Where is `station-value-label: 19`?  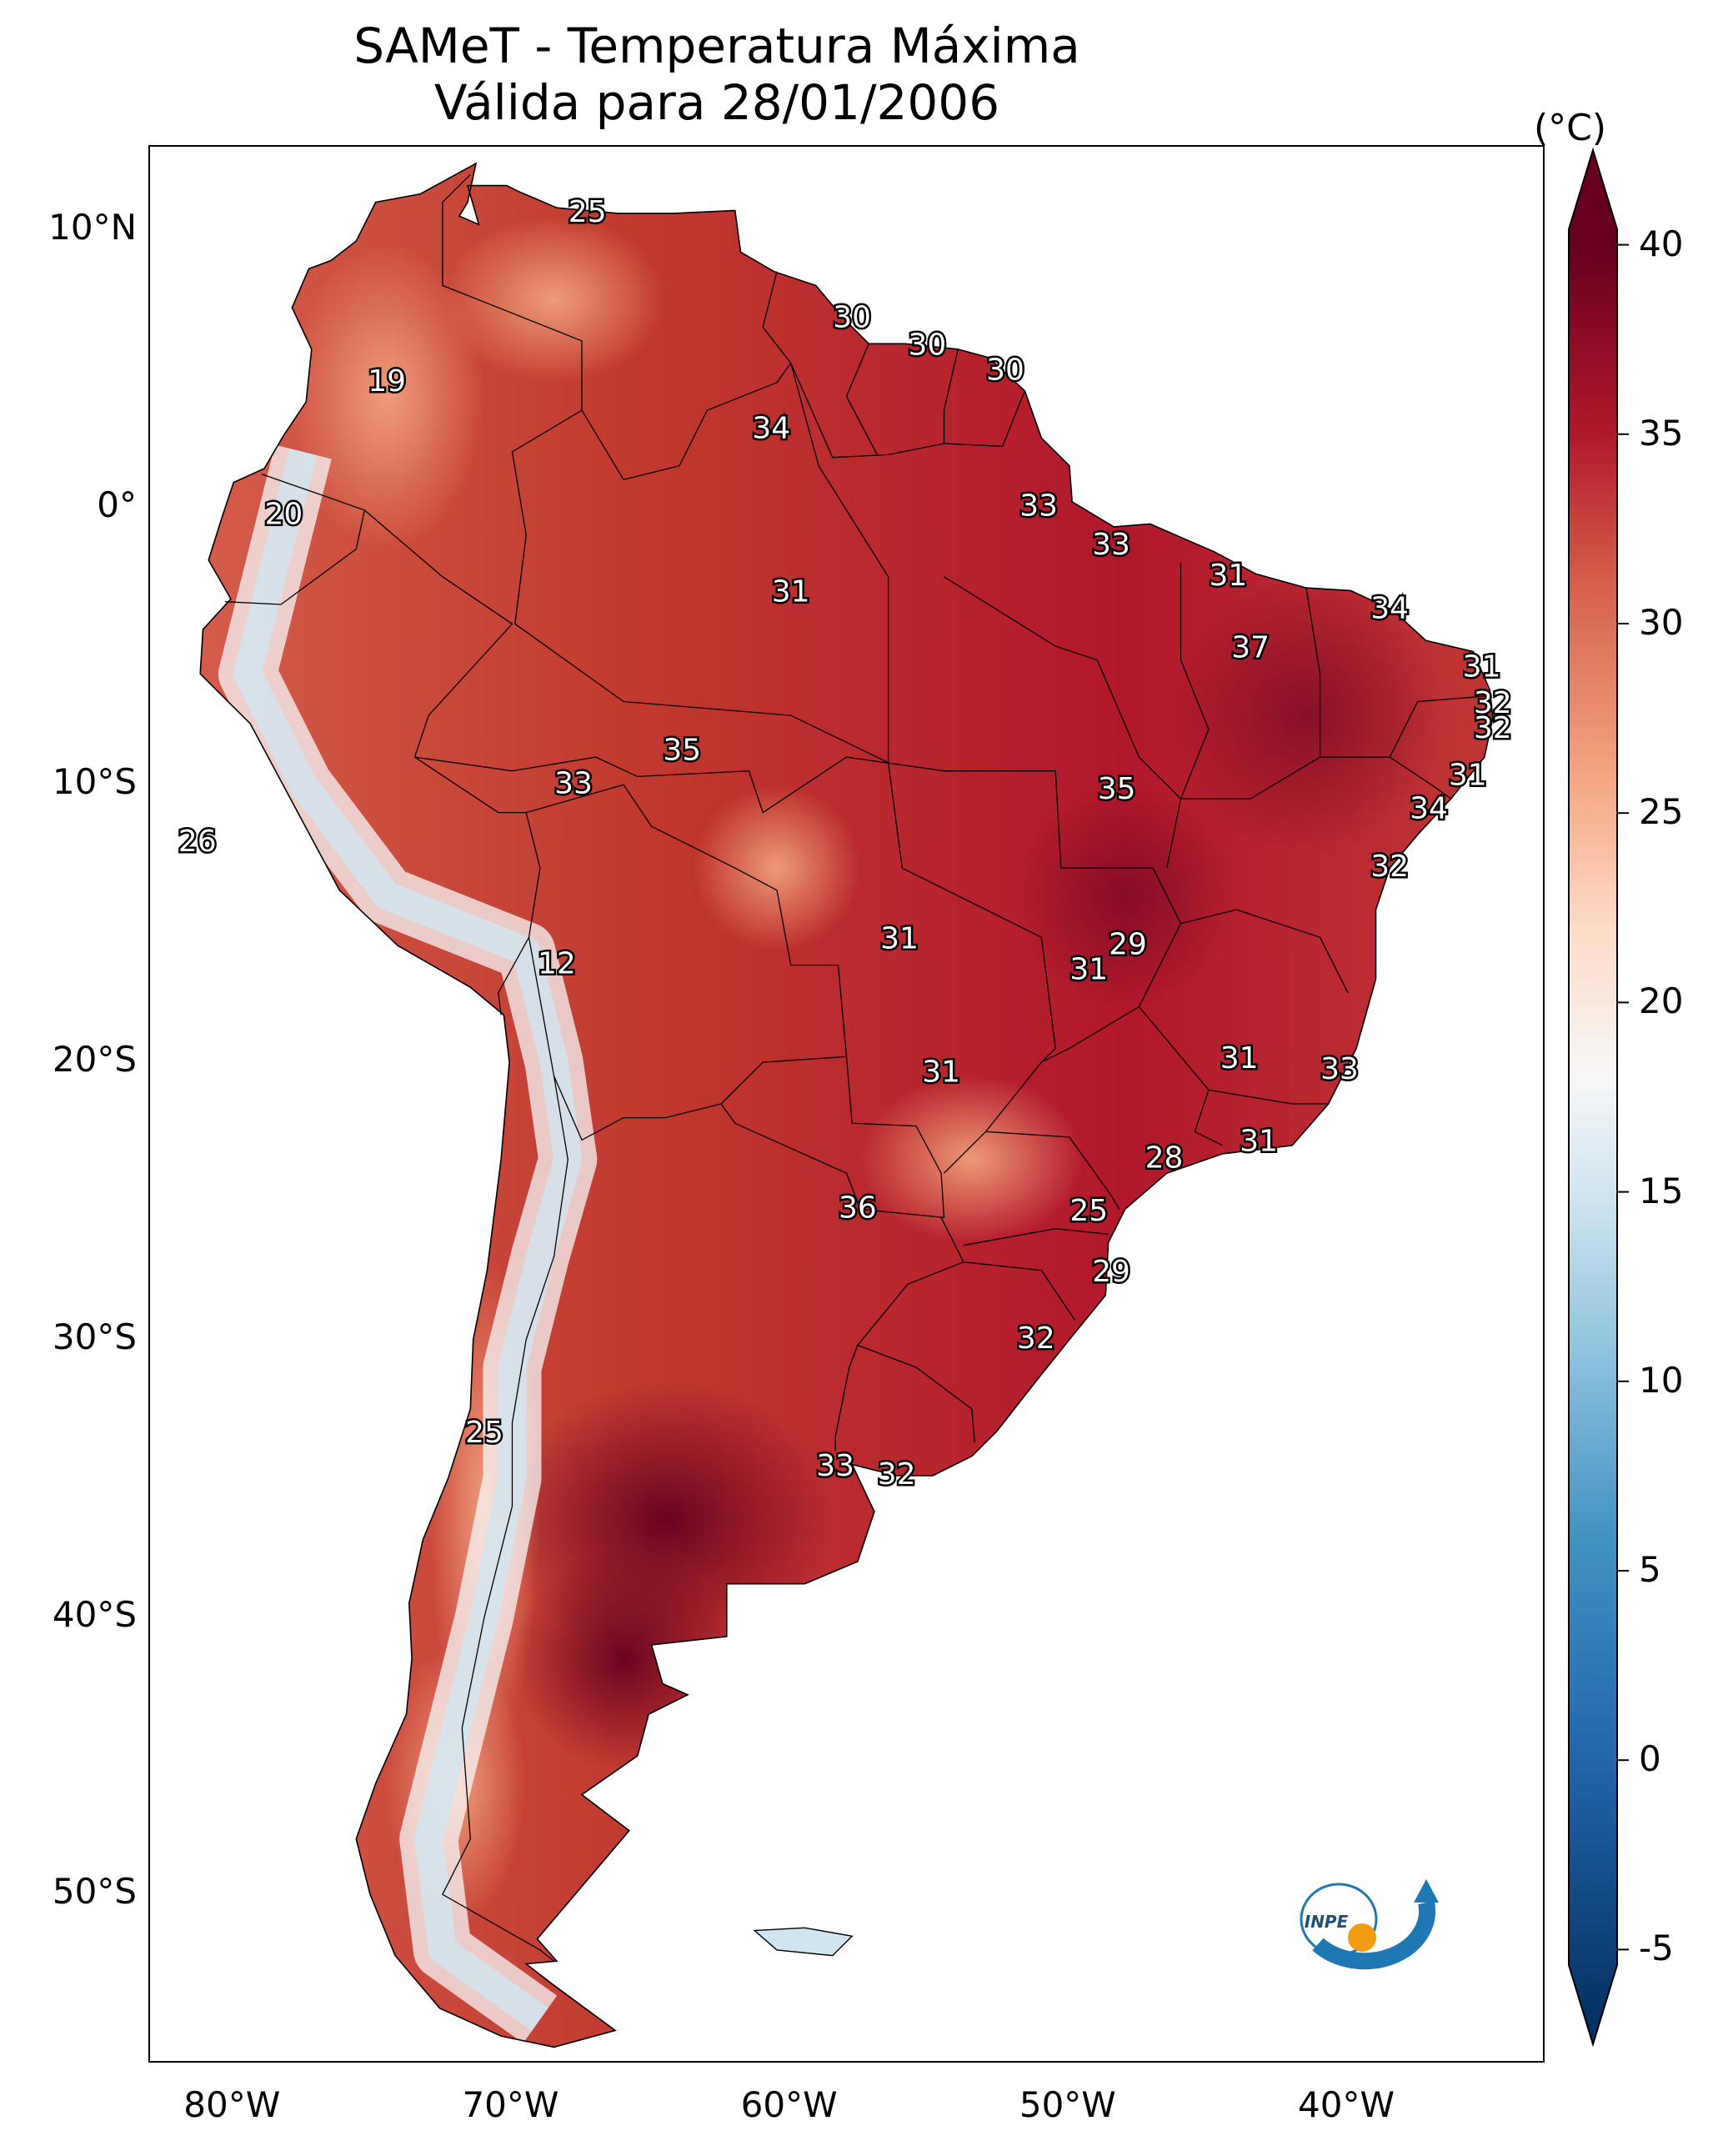
station-value-label: 19 is located at coordinates (387, 381).